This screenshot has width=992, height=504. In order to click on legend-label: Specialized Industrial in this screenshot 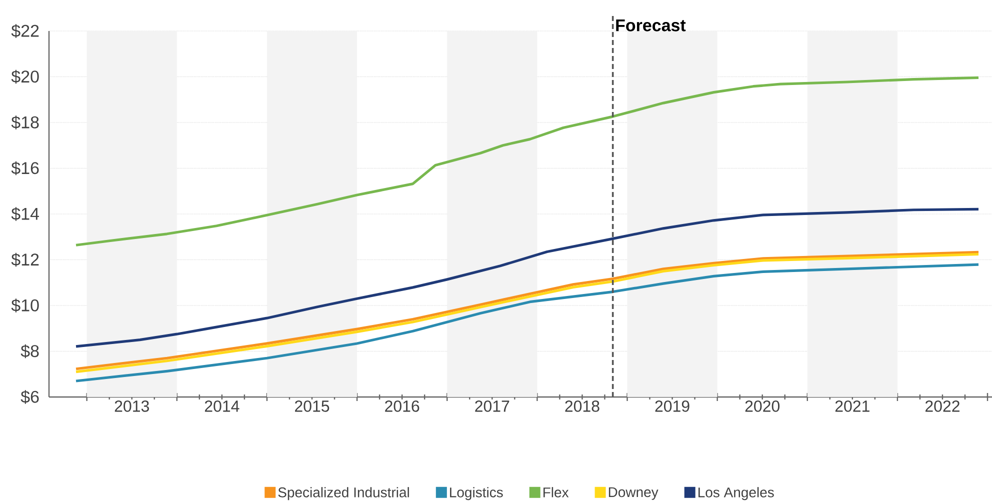, I will do `click(343, 493)`.